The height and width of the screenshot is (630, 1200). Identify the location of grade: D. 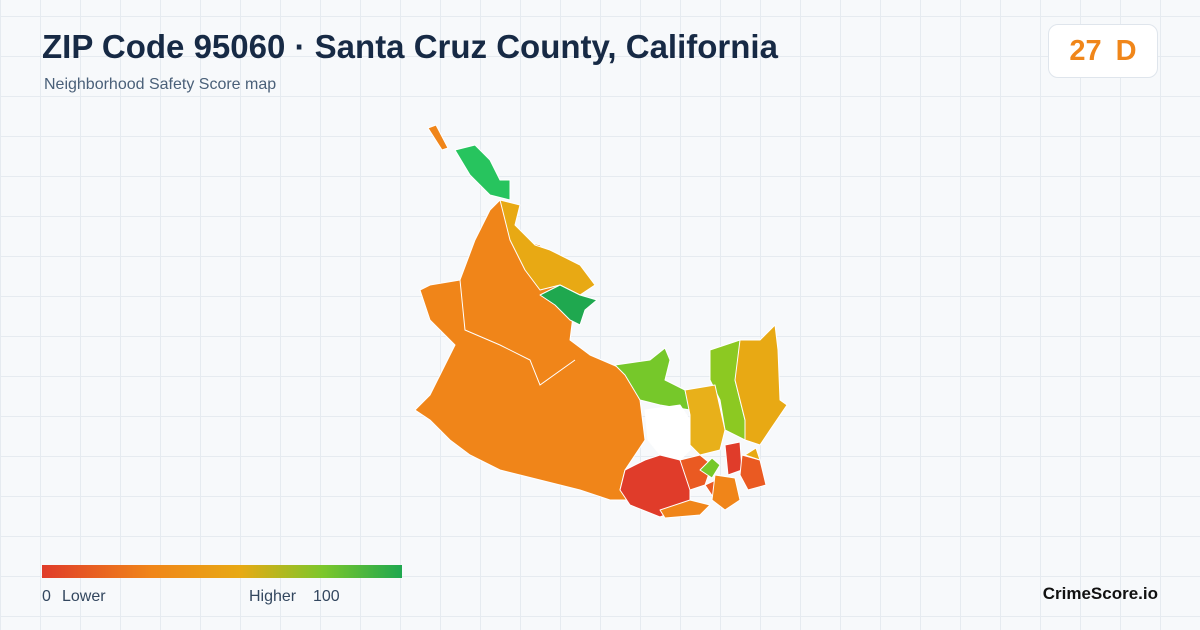
(1126, 50).